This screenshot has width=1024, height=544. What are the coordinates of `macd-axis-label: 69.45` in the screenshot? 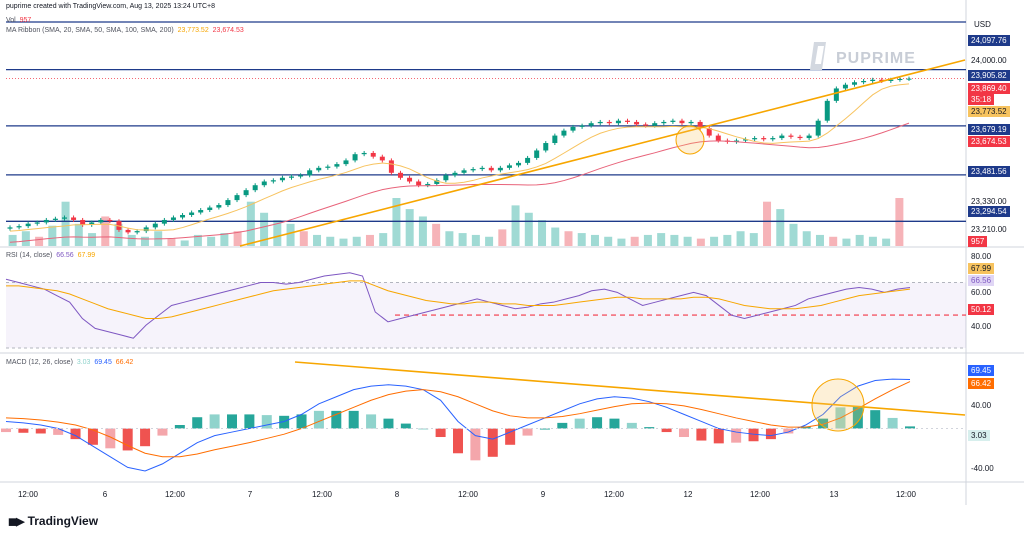 It's located at (981, 370).